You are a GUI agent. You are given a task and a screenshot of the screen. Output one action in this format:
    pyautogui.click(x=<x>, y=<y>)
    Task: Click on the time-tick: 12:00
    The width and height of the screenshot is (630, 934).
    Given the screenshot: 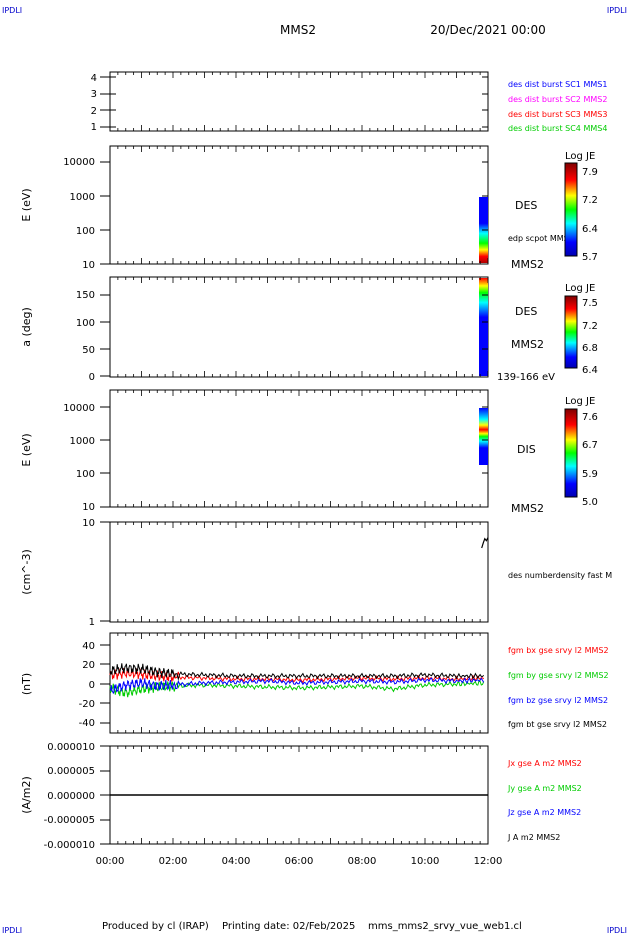 What is the action you would take?
    pyautogui.click(x=488, y=861)
    